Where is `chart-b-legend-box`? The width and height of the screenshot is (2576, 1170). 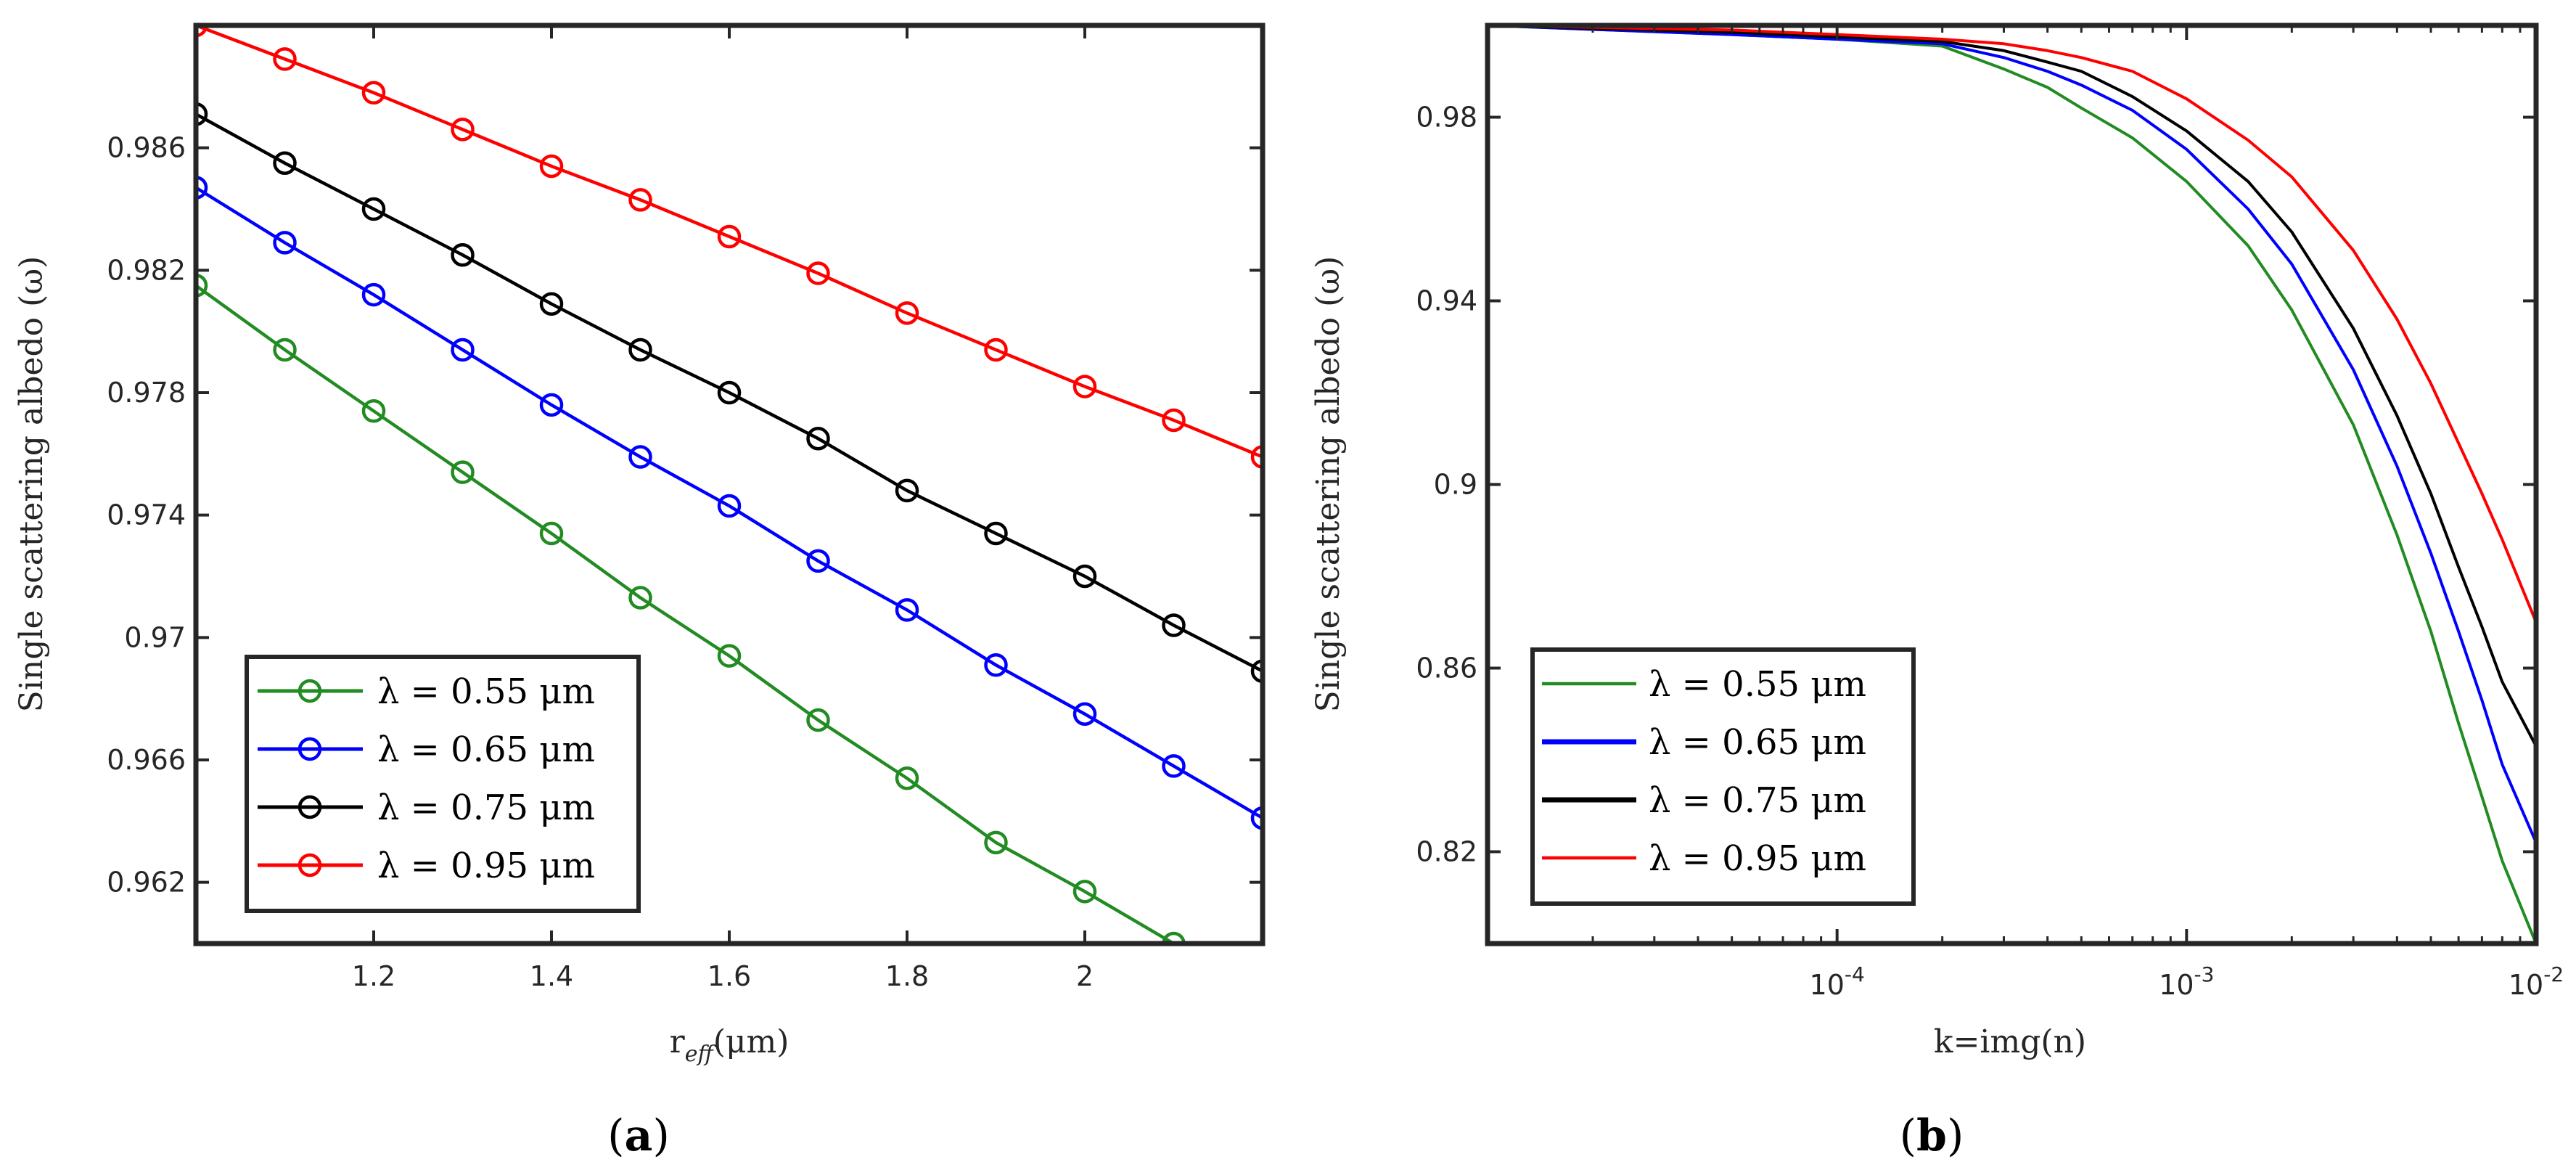 chart-b-legend-box is located at coordinates (1723, 776).